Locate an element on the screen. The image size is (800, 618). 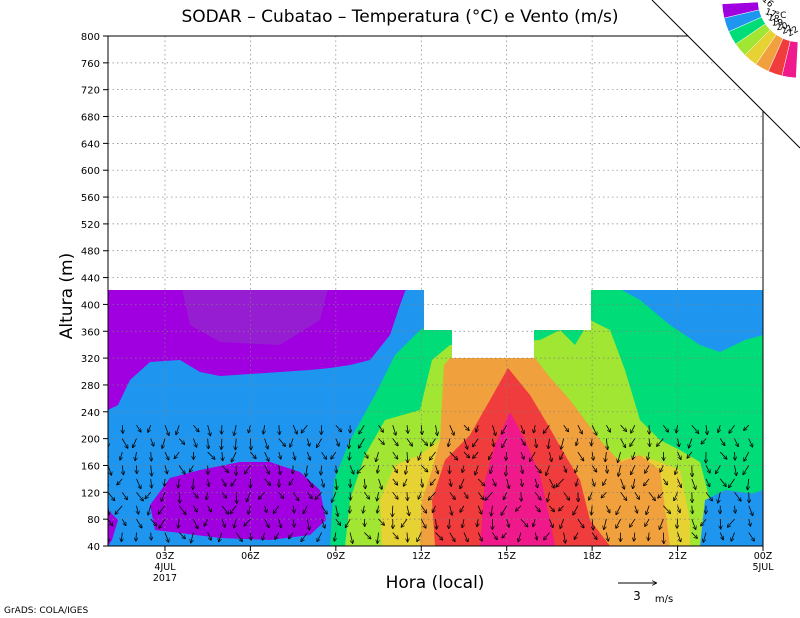
missing-mid-c is located at coordinates (565, 304).